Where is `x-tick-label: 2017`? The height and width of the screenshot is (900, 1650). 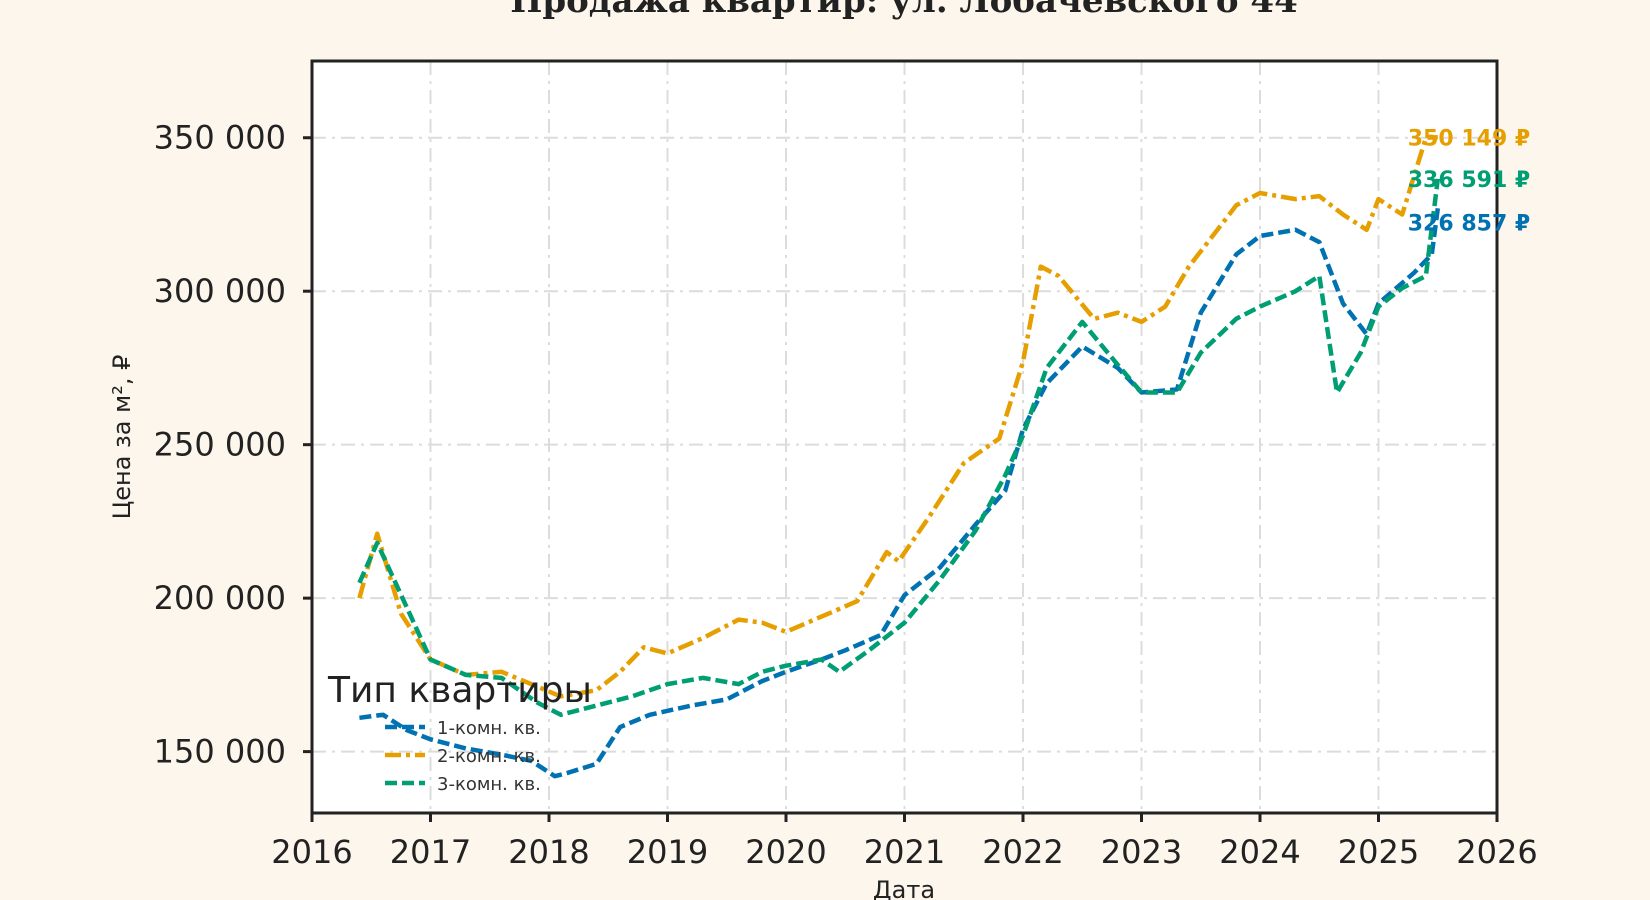
x-tick-label: 2017 is located at coordinates (430, 852).